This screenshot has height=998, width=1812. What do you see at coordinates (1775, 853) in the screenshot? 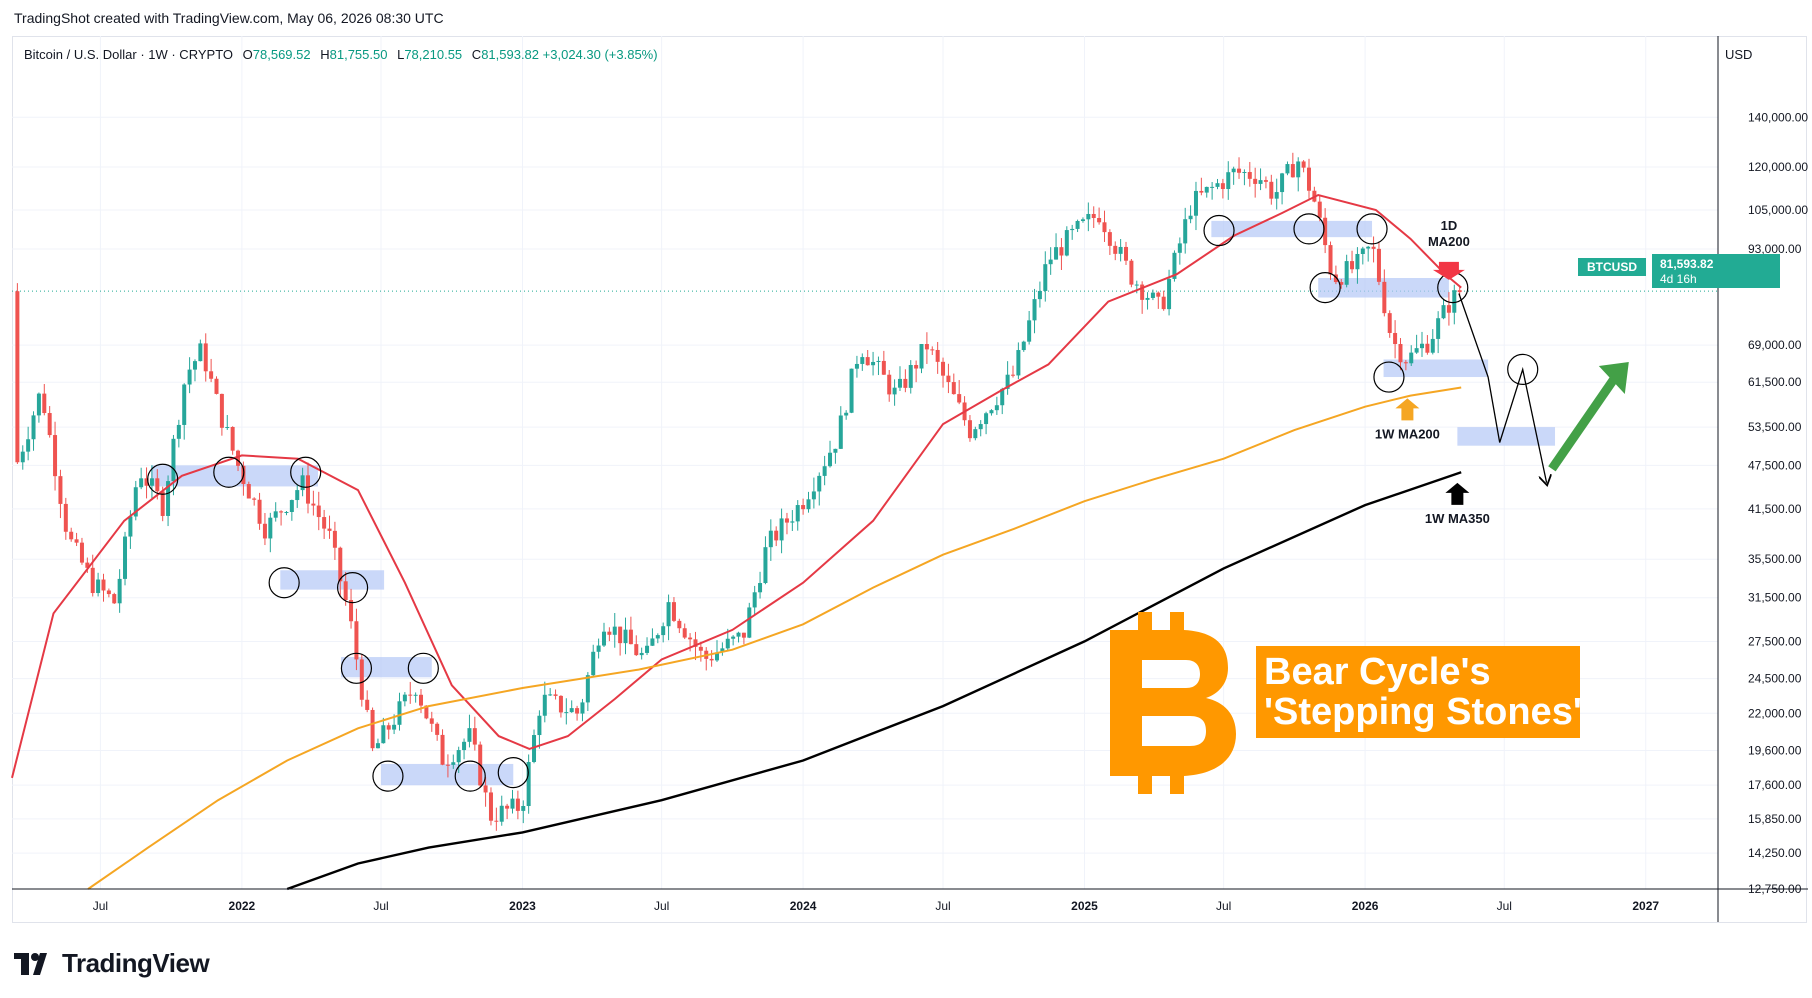
I see `y-tick-label: 14,250.00` at bounding box center [1775, 853].